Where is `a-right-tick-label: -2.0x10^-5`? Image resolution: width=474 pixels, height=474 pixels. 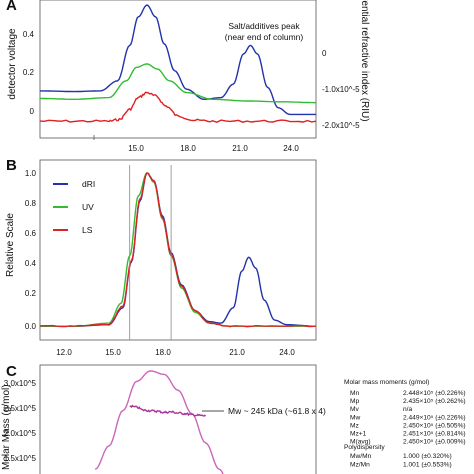
a-right-tick-label: -2.0x10^-5 is located at coordinates (341, 125).